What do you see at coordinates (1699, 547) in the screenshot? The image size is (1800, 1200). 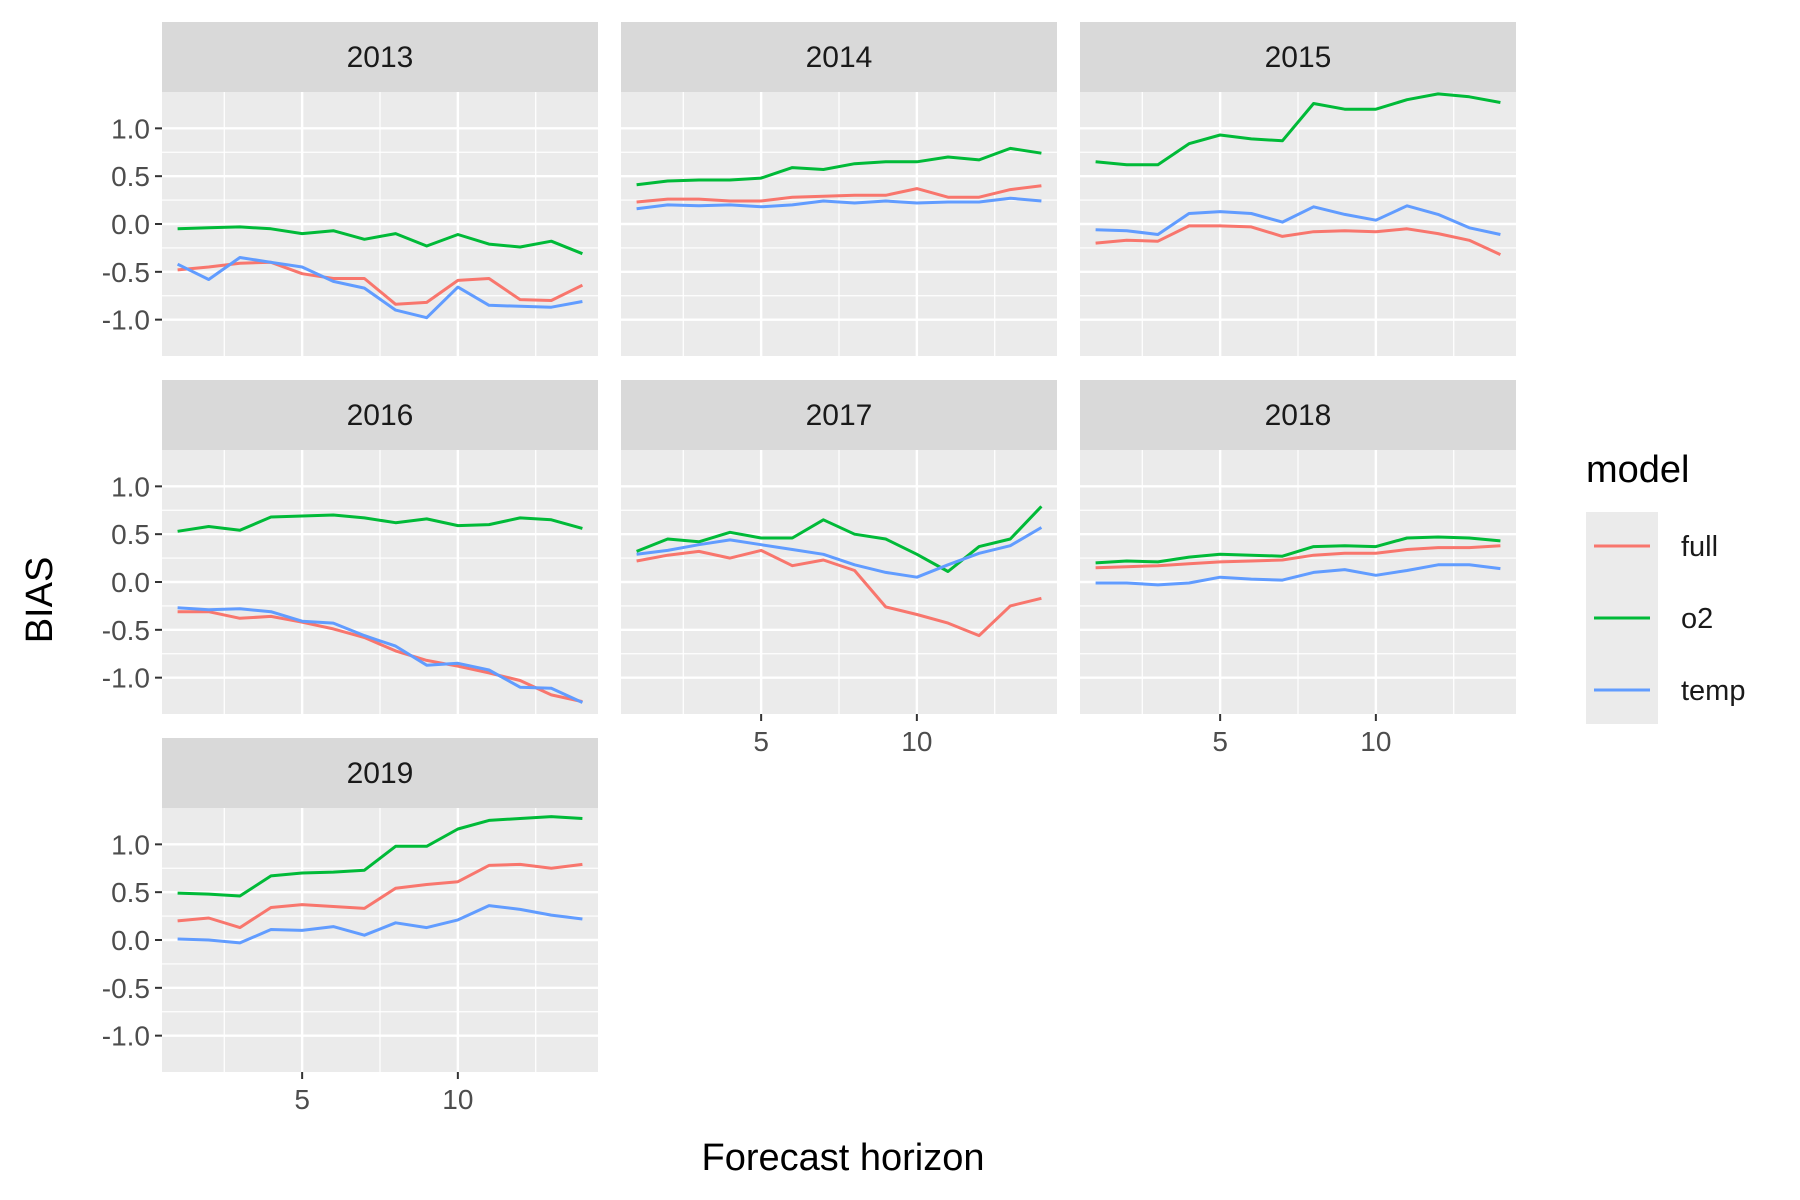 I see `legend-label: full` at bounding box center [1699, 547].